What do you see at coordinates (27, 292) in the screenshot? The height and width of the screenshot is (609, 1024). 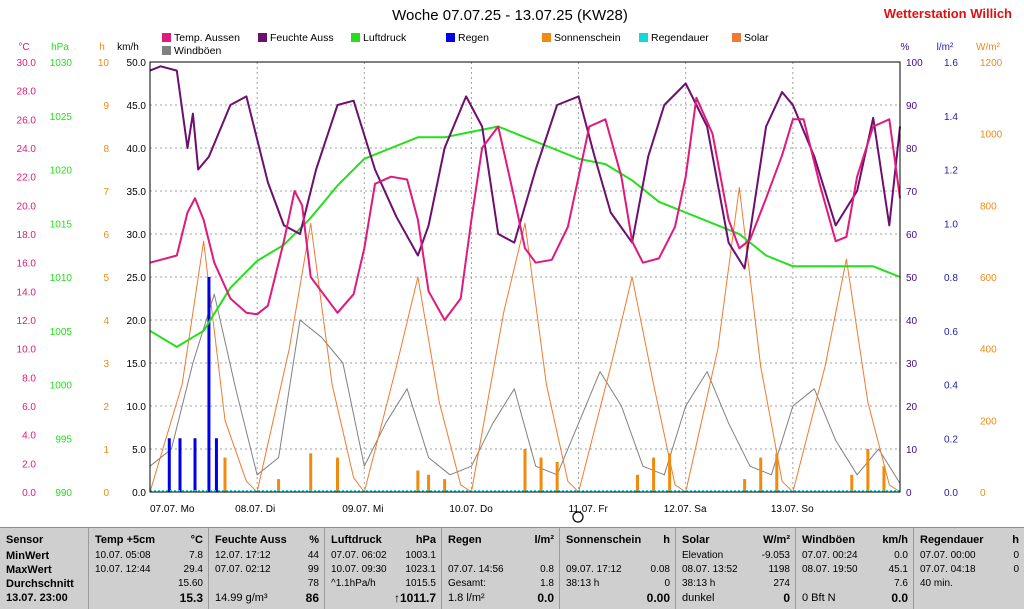 I see `tick-label: 14.0` at bounding box center [27, 292].